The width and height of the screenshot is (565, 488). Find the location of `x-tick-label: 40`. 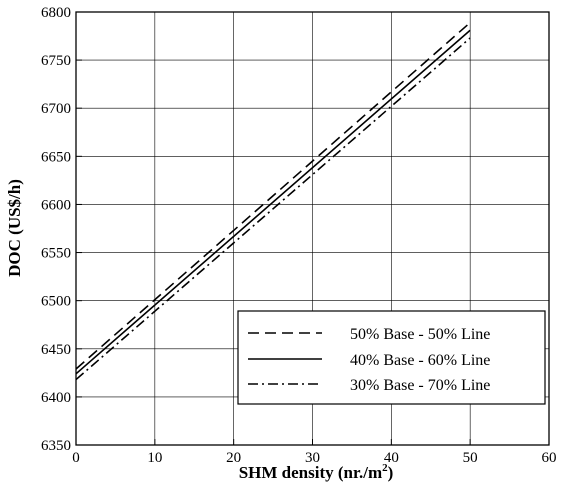

x-tick-label: 40 is located at coordinates (391, 458).